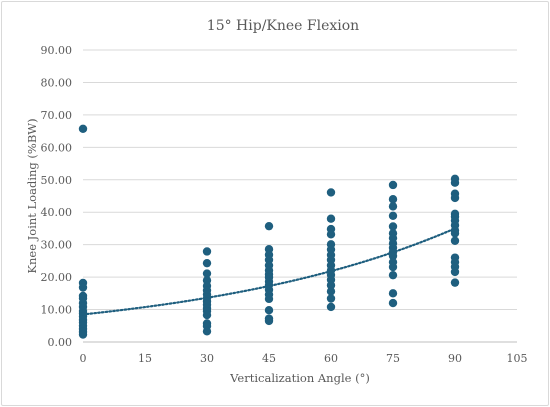 The image size is (550, 407). Describe the element at coordinates (207, 358) in the screenshot. I see `x-tick-label: 30` at that location.